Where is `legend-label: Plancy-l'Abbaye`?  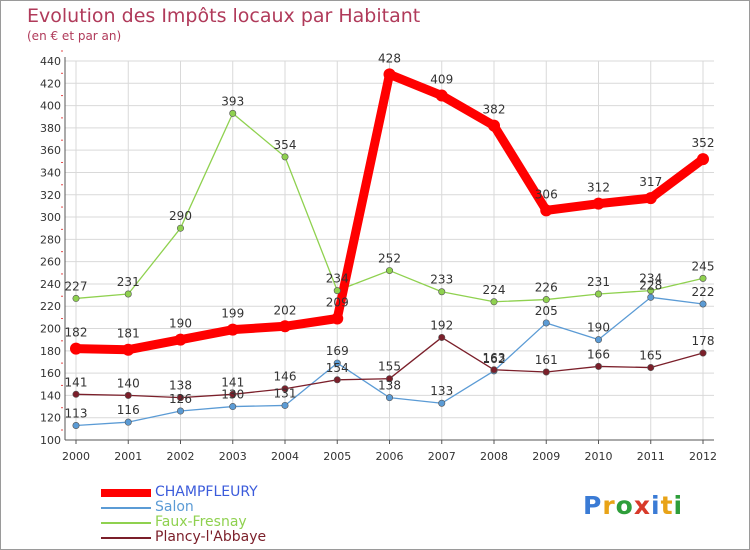 legend-label: Plancy-l'Abbaye is located at coordinates (211, 537).